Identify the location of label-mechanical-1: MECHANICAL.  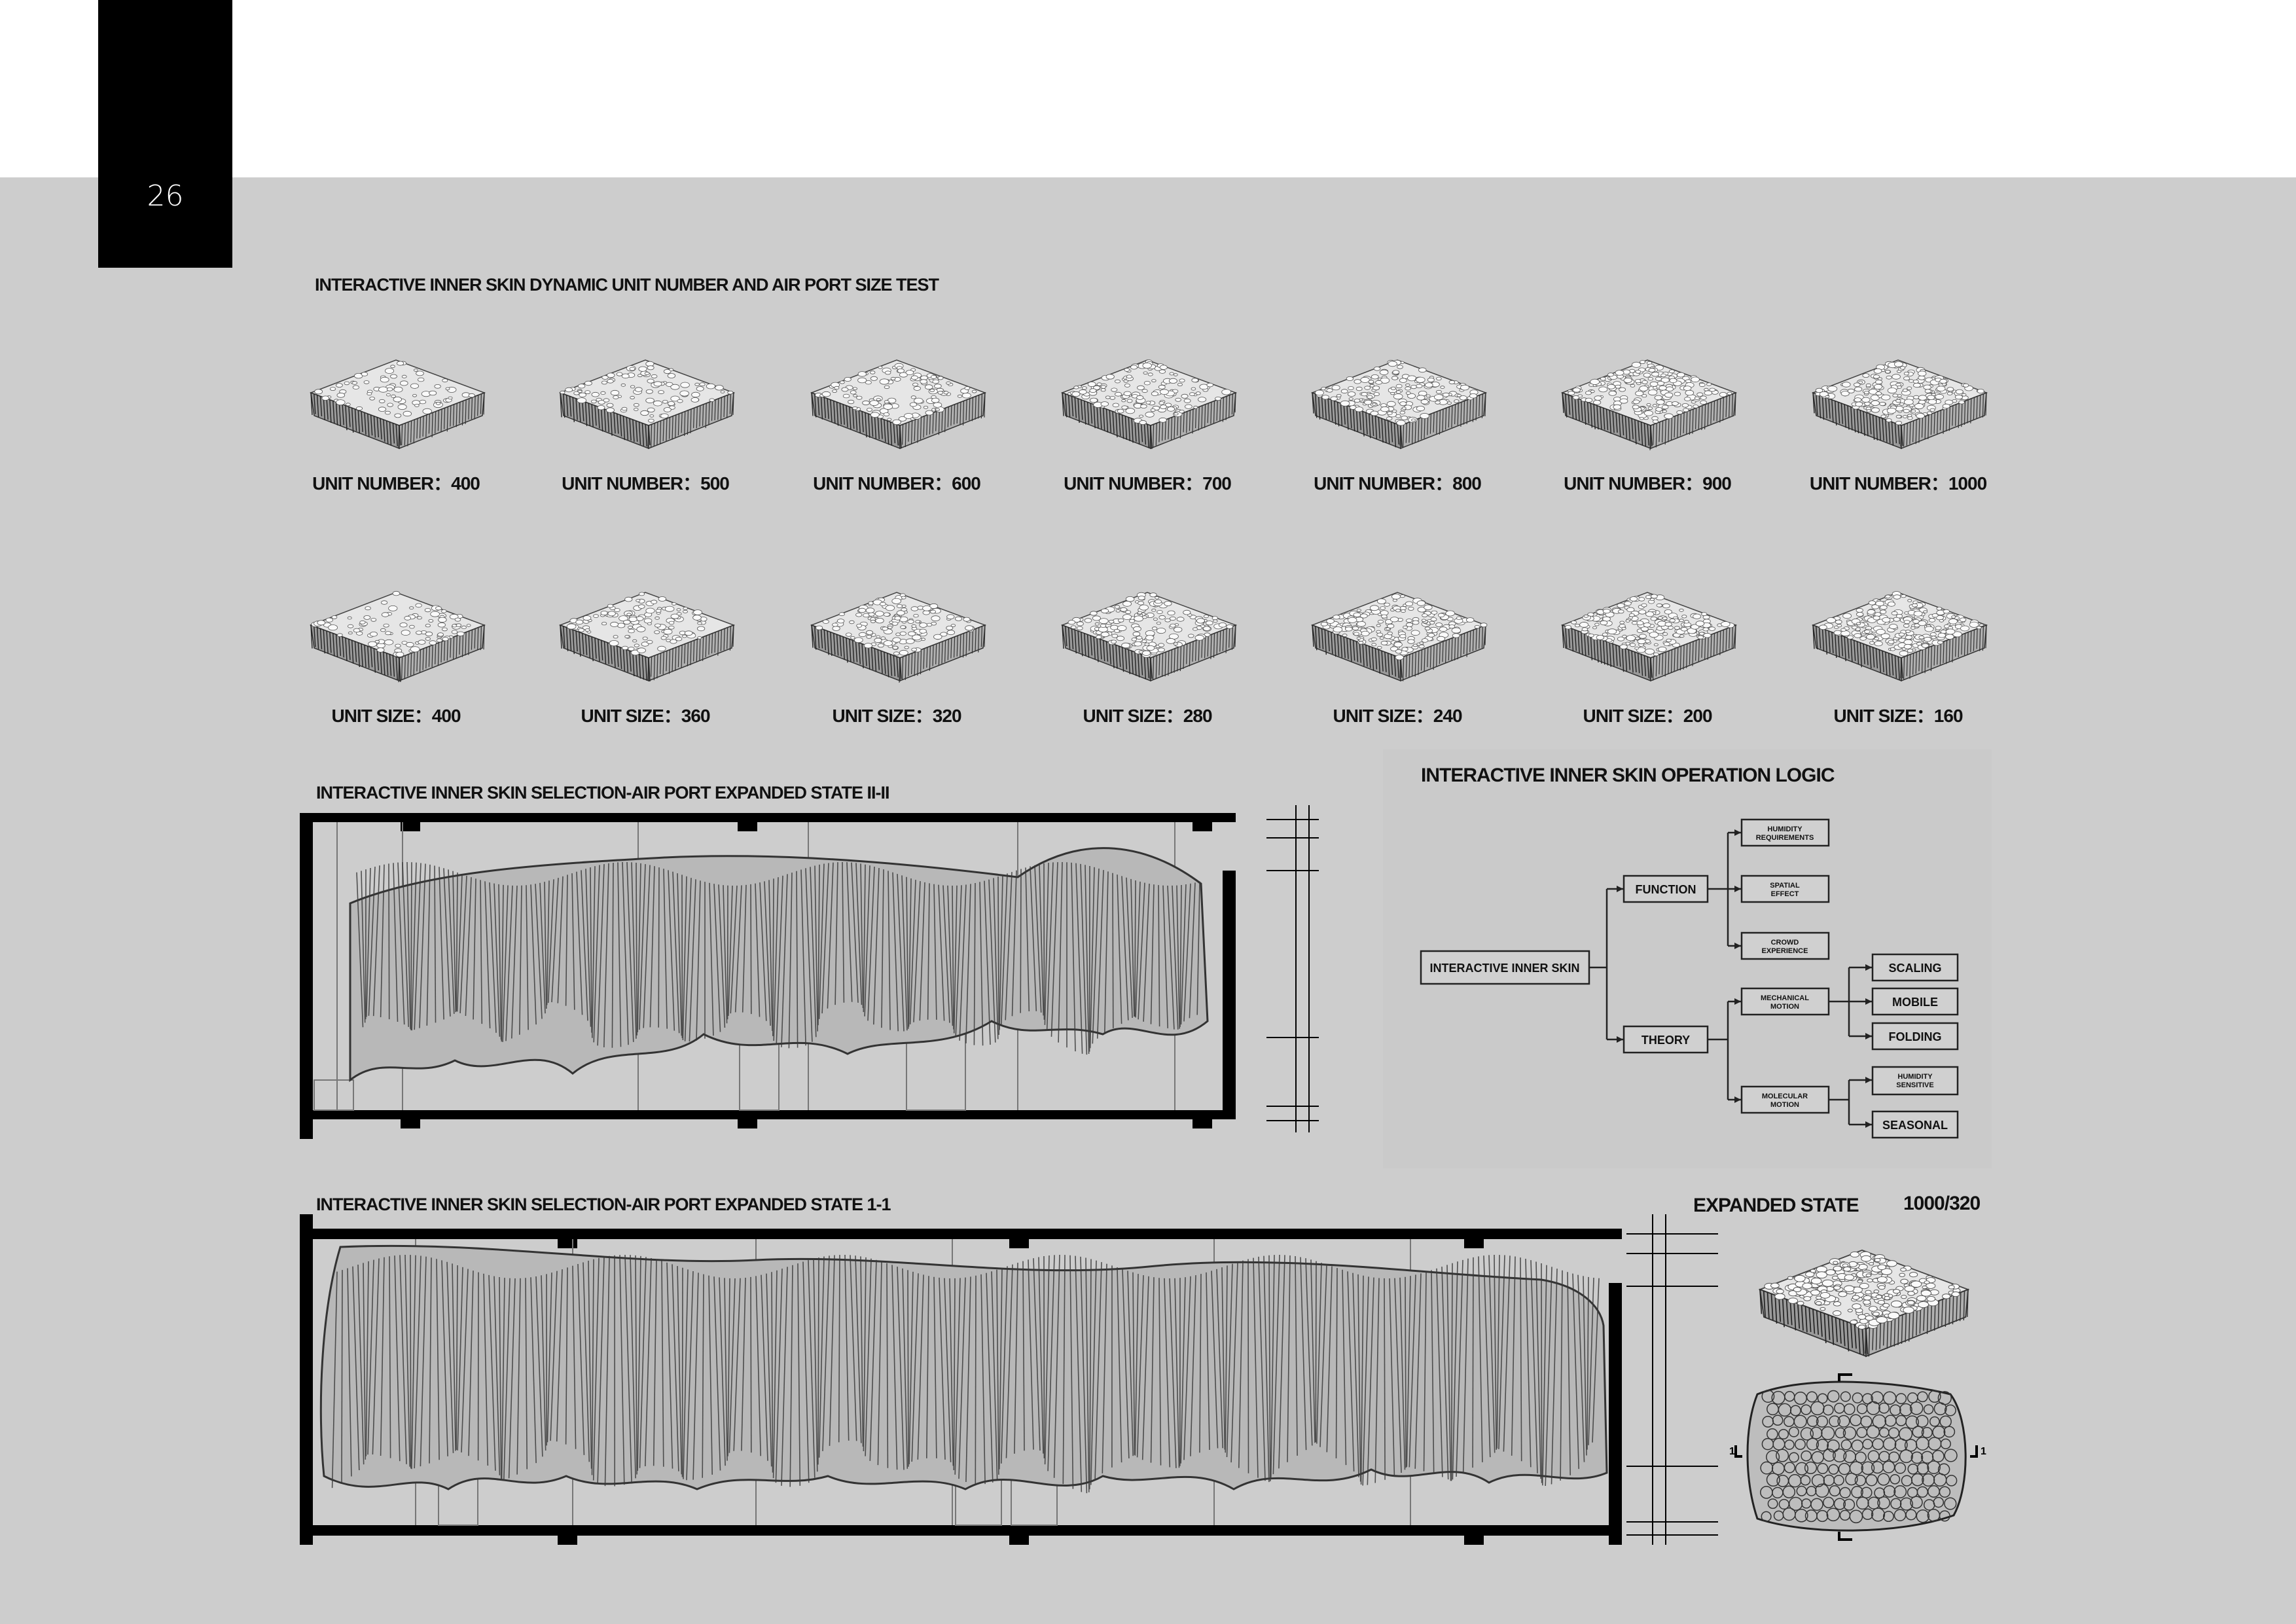
(1785, 998).